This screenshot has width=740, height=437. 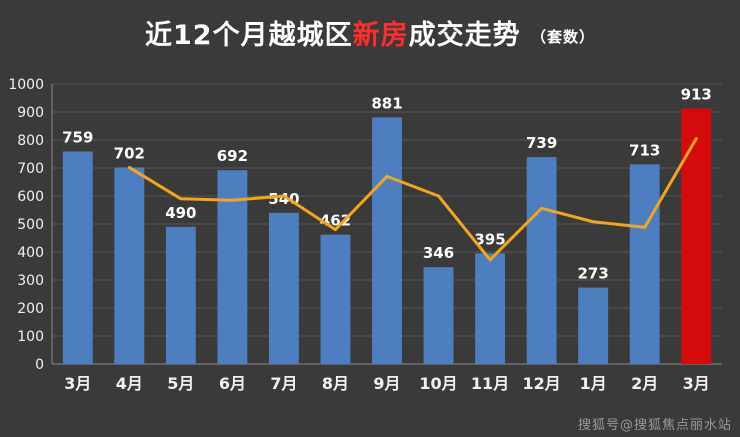 What do you see at coordinates (283, 383) in the screenshot?
I see `x-tick-label: 7月` at bounding box center [283, 383].